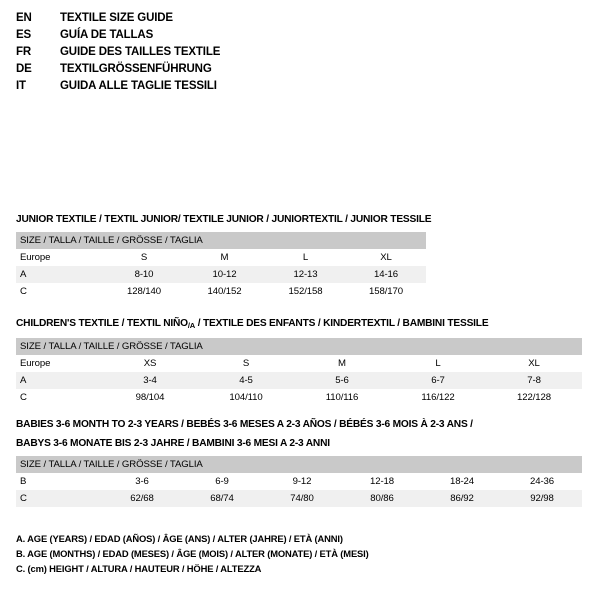 This screenshot has width=600, height=600. I want to click on language-code-de: DE, so click(24, 69).